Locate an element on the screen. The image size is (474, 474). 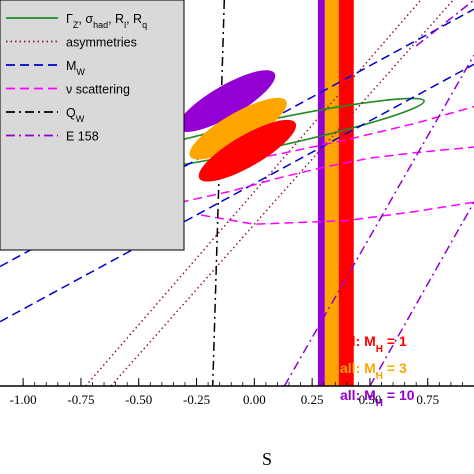
ellipse-layer is located at coordinates (237, 126).